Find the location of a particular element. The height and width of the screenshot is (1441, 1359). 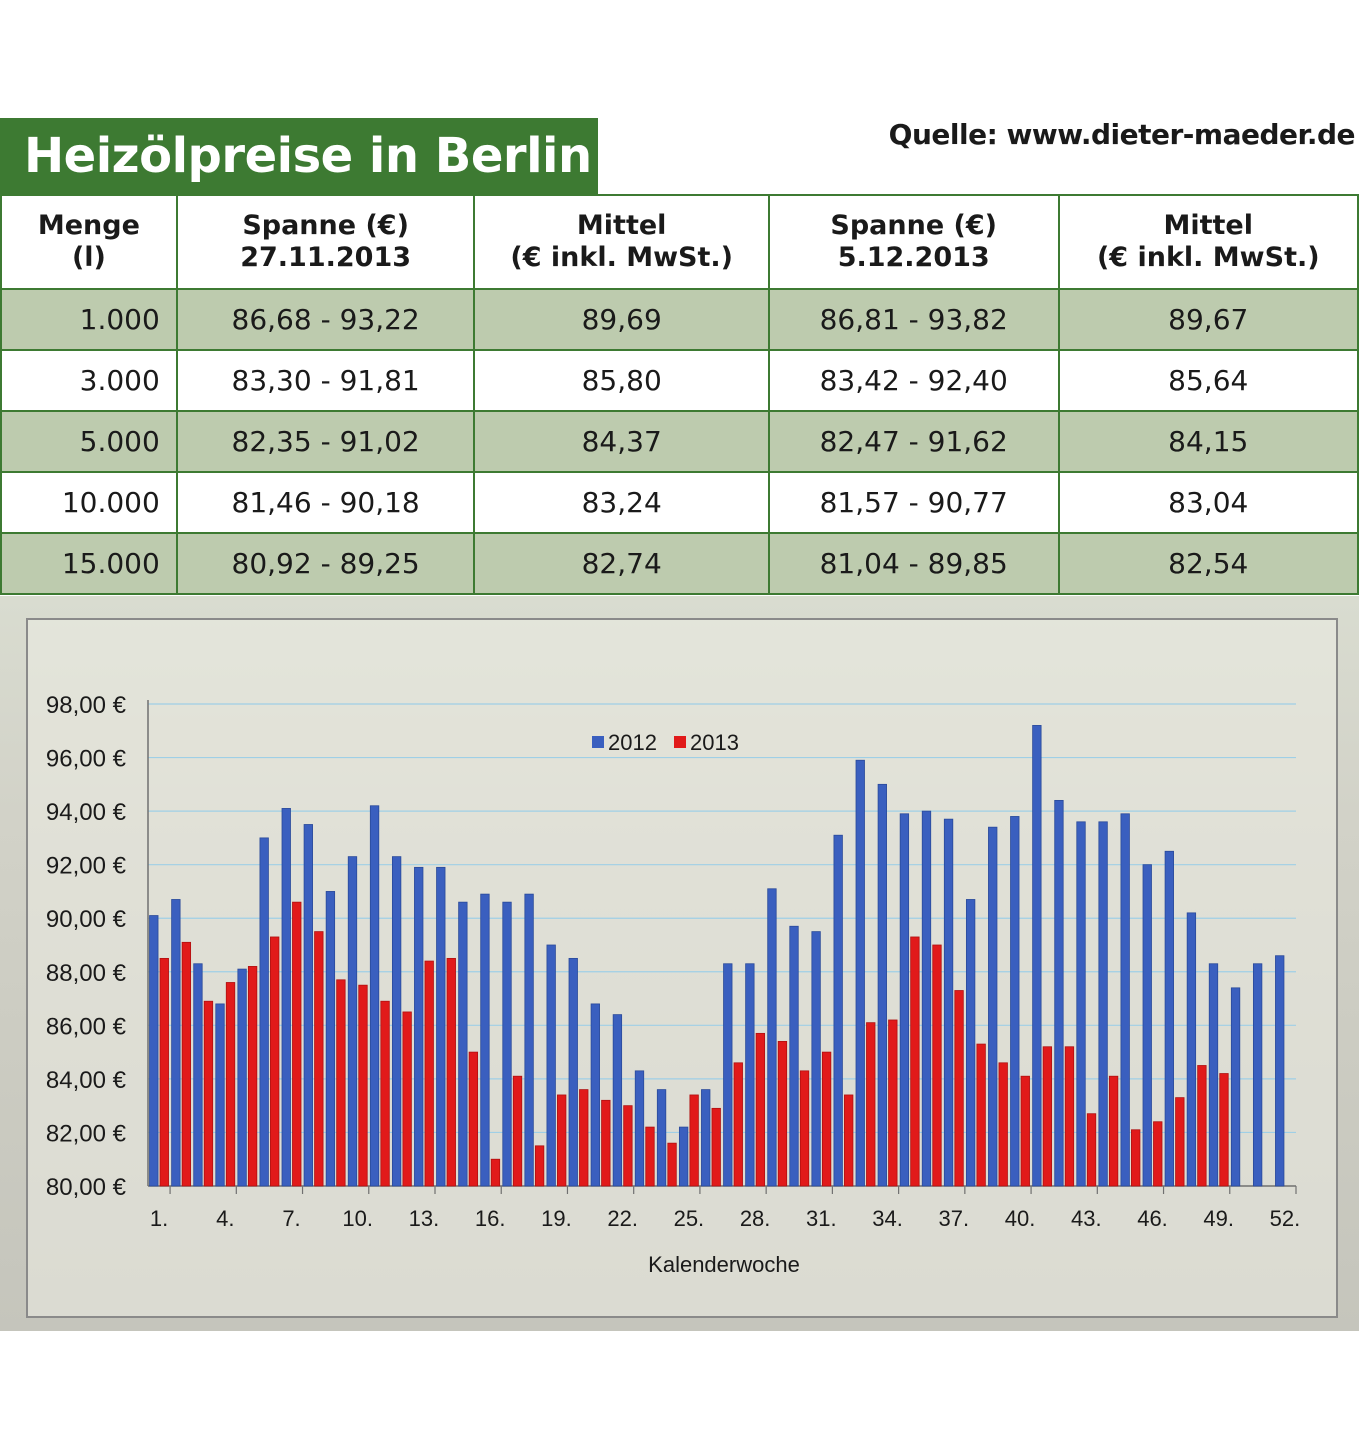

header-mittel-27-11: Mittel (€ inkl. MwSt.) is located at coordinates (621, 242).